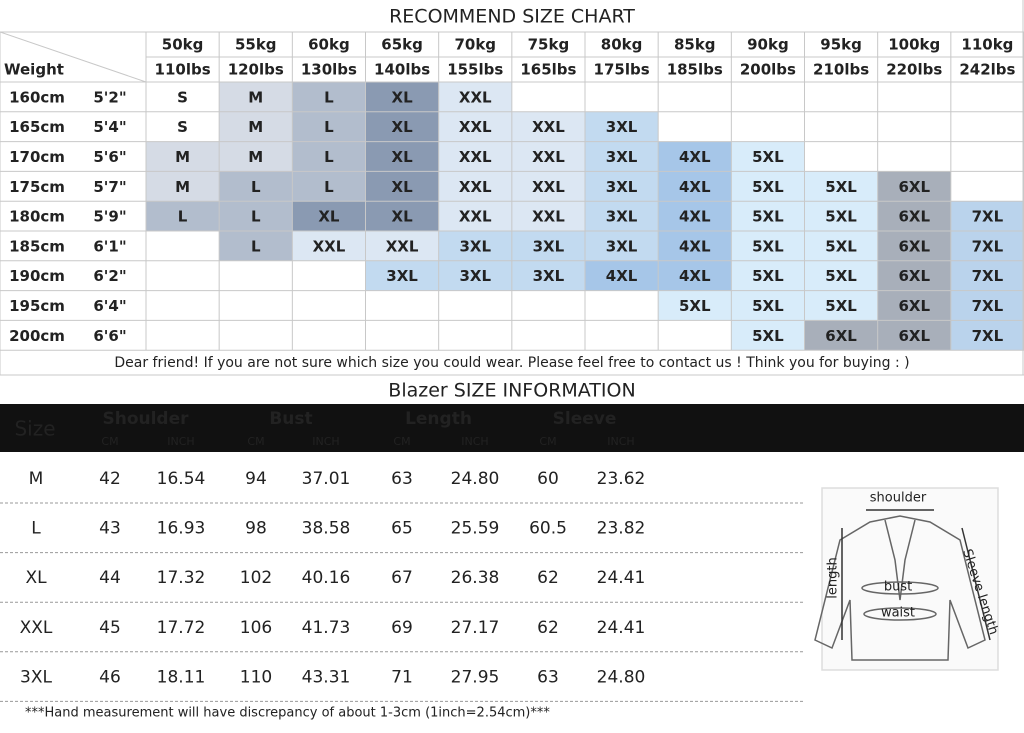 The width and height of the screenshot is (1024, 733). I want to click on height-cm: 165cm, so click(37, 127).